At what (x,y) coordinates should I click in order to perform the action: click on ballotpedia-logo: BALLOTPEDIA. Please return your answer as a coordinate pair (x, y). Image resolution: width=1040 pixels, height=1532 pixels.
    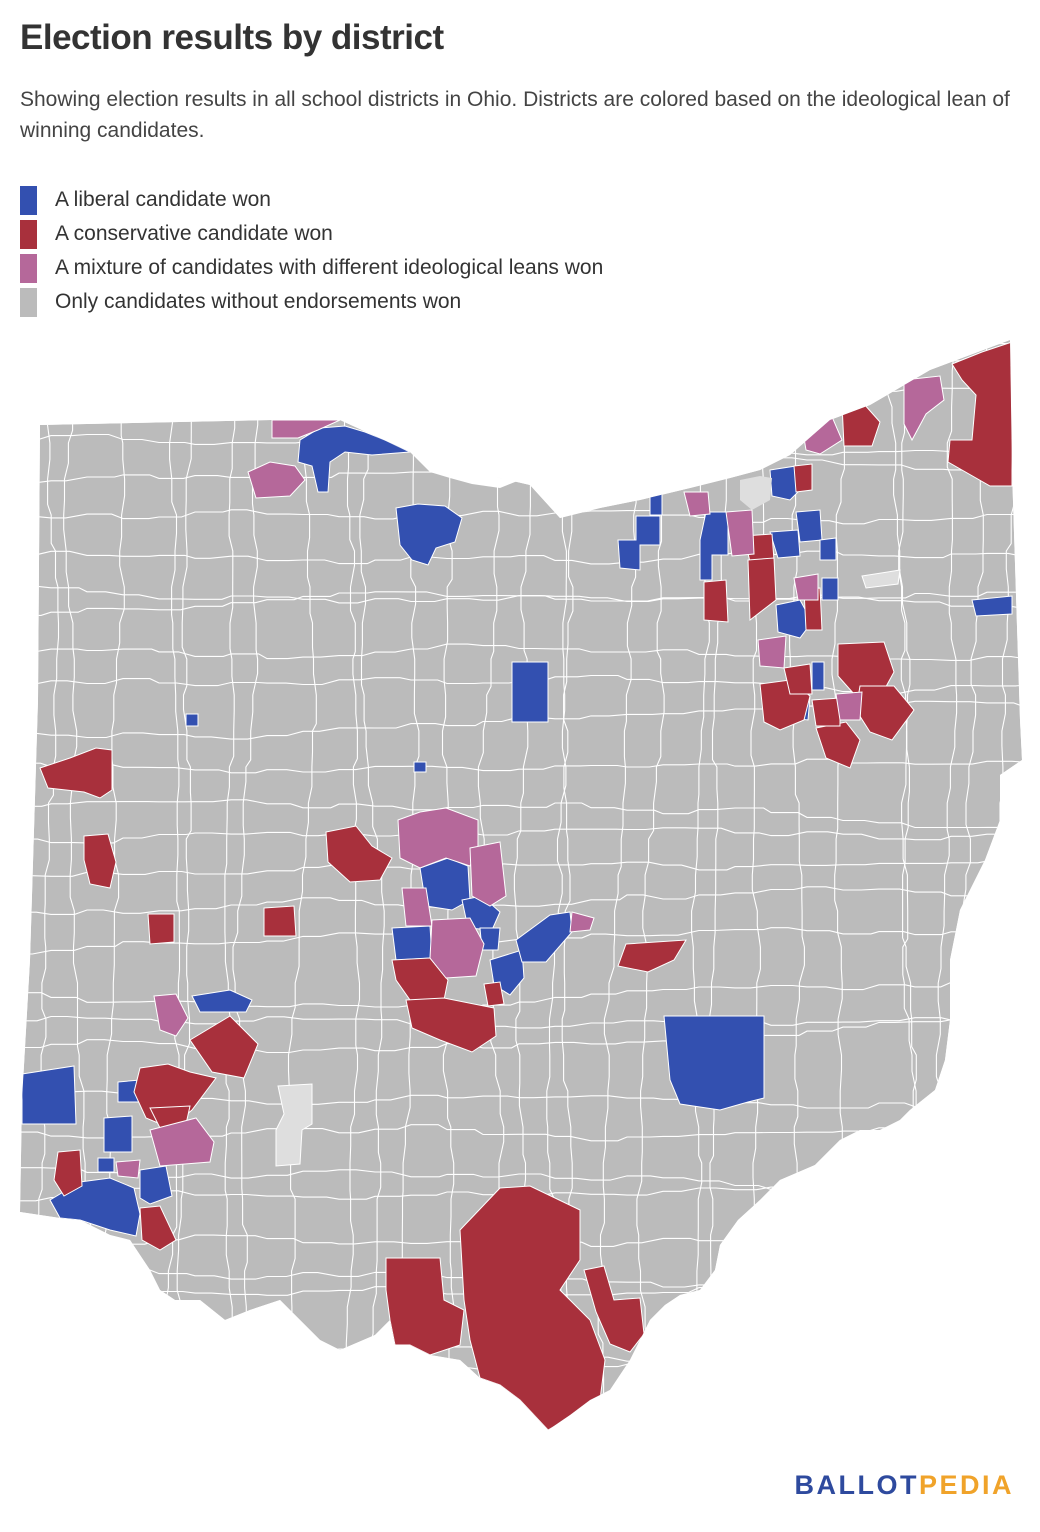
    Looking at the image, I should click on (904, 1485).